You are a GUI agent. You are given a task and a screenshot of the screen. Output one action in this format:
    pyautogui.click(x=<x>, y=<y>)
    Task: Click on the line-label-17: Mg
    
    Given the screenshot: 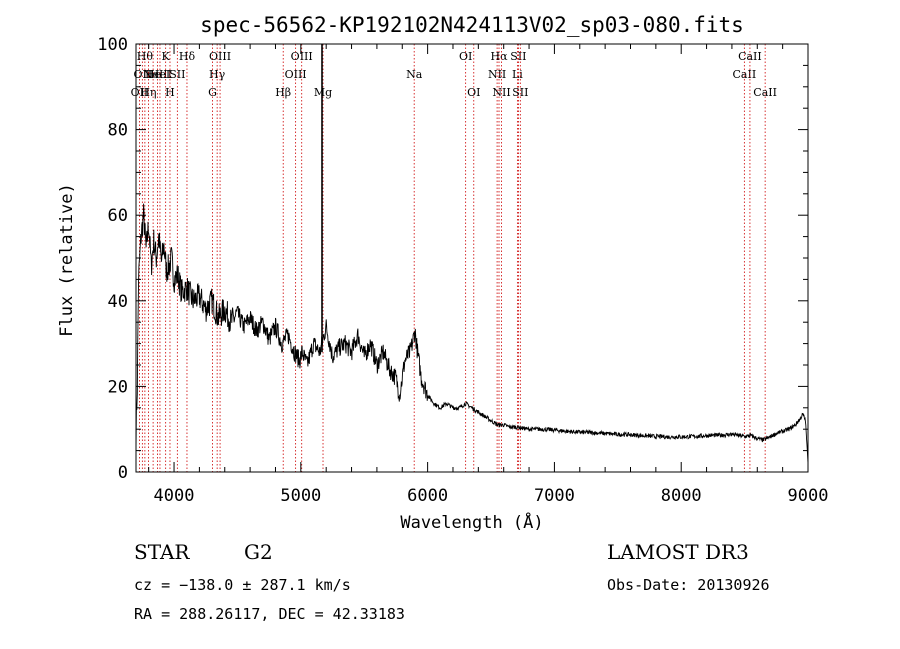 What is the action you would take?
    pyautogui.click(x=323, y=92)
    